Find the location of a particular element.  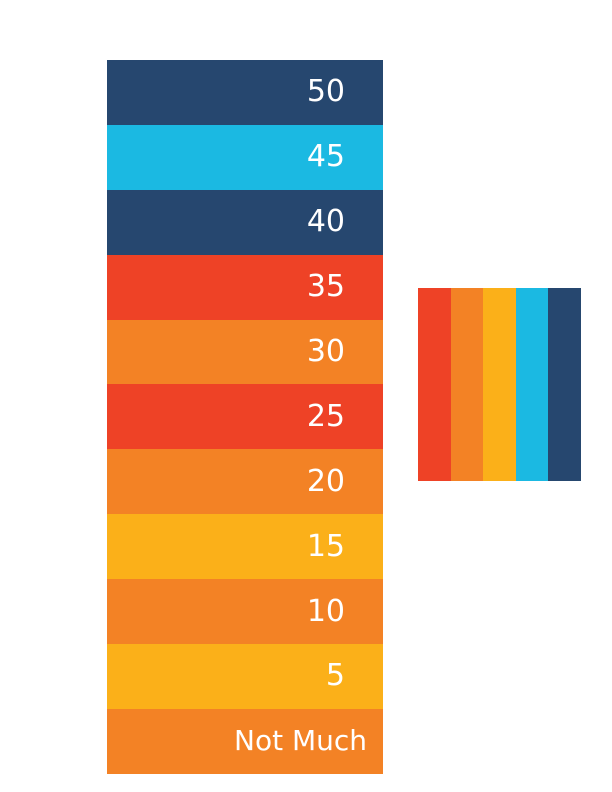

color-palette is located at coordinates (499, 384).